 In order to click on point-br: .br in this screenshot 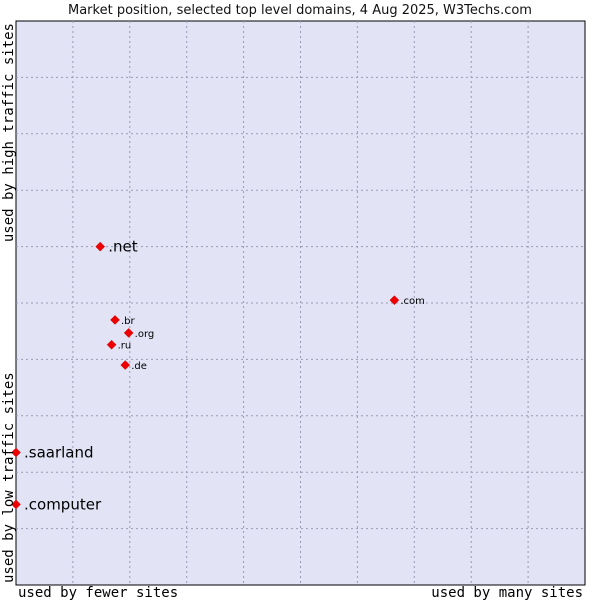, I will do `click(123, 321)`.